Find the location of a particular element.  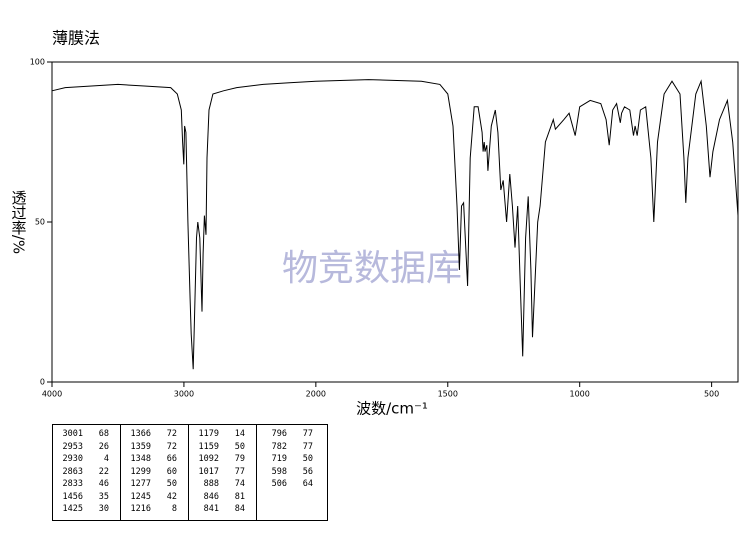

peak-group: 796 77 782 77 719 50 598 56 506 64 is located at coordinates (291, 472).